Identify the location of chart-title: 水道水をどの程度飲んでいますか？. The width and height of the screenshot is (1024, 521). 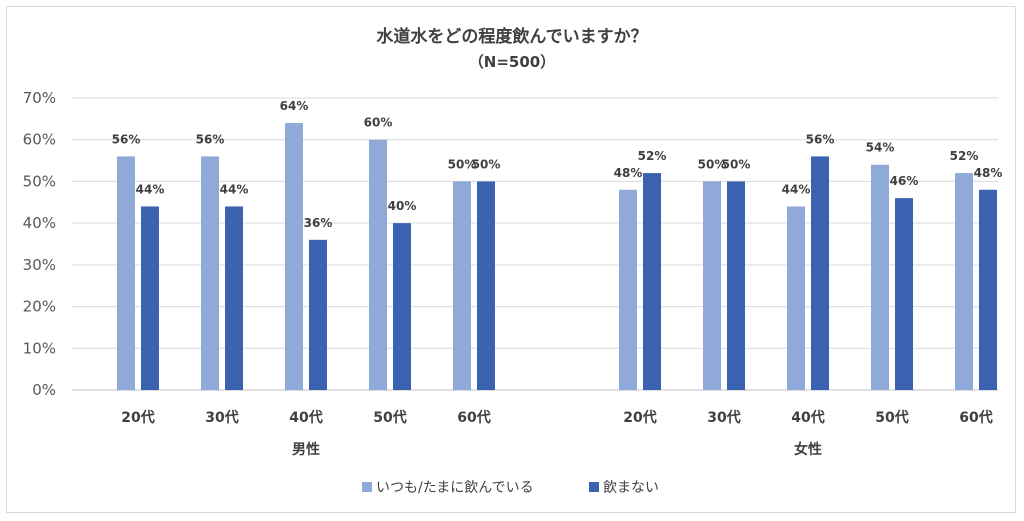
(511, 36).